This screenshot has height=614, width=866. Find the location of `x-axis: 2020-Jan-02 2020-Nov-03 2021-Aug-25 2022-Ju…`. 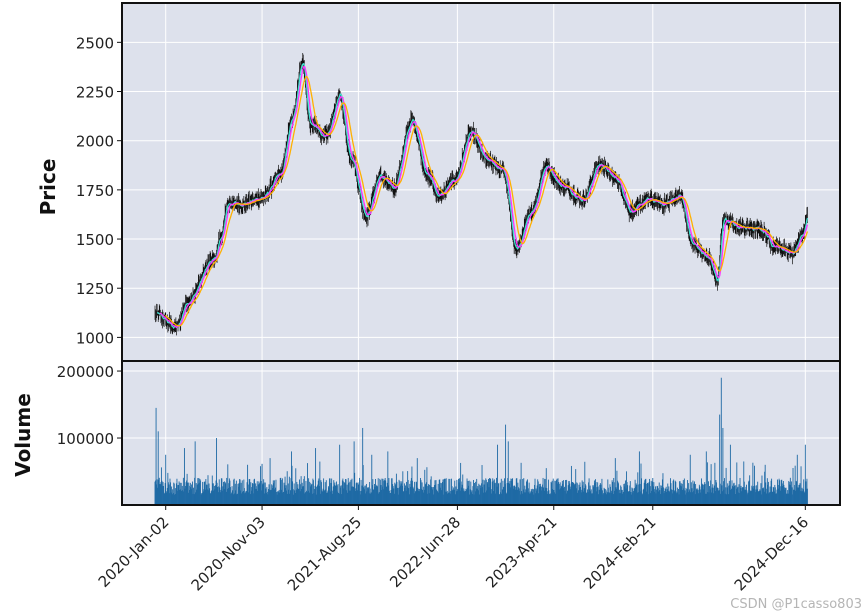

x-axis: 2020-Jan-02 2020-Nov-03 2021-Aug-25 2022-Ju… is located at coordinates (453, 550).